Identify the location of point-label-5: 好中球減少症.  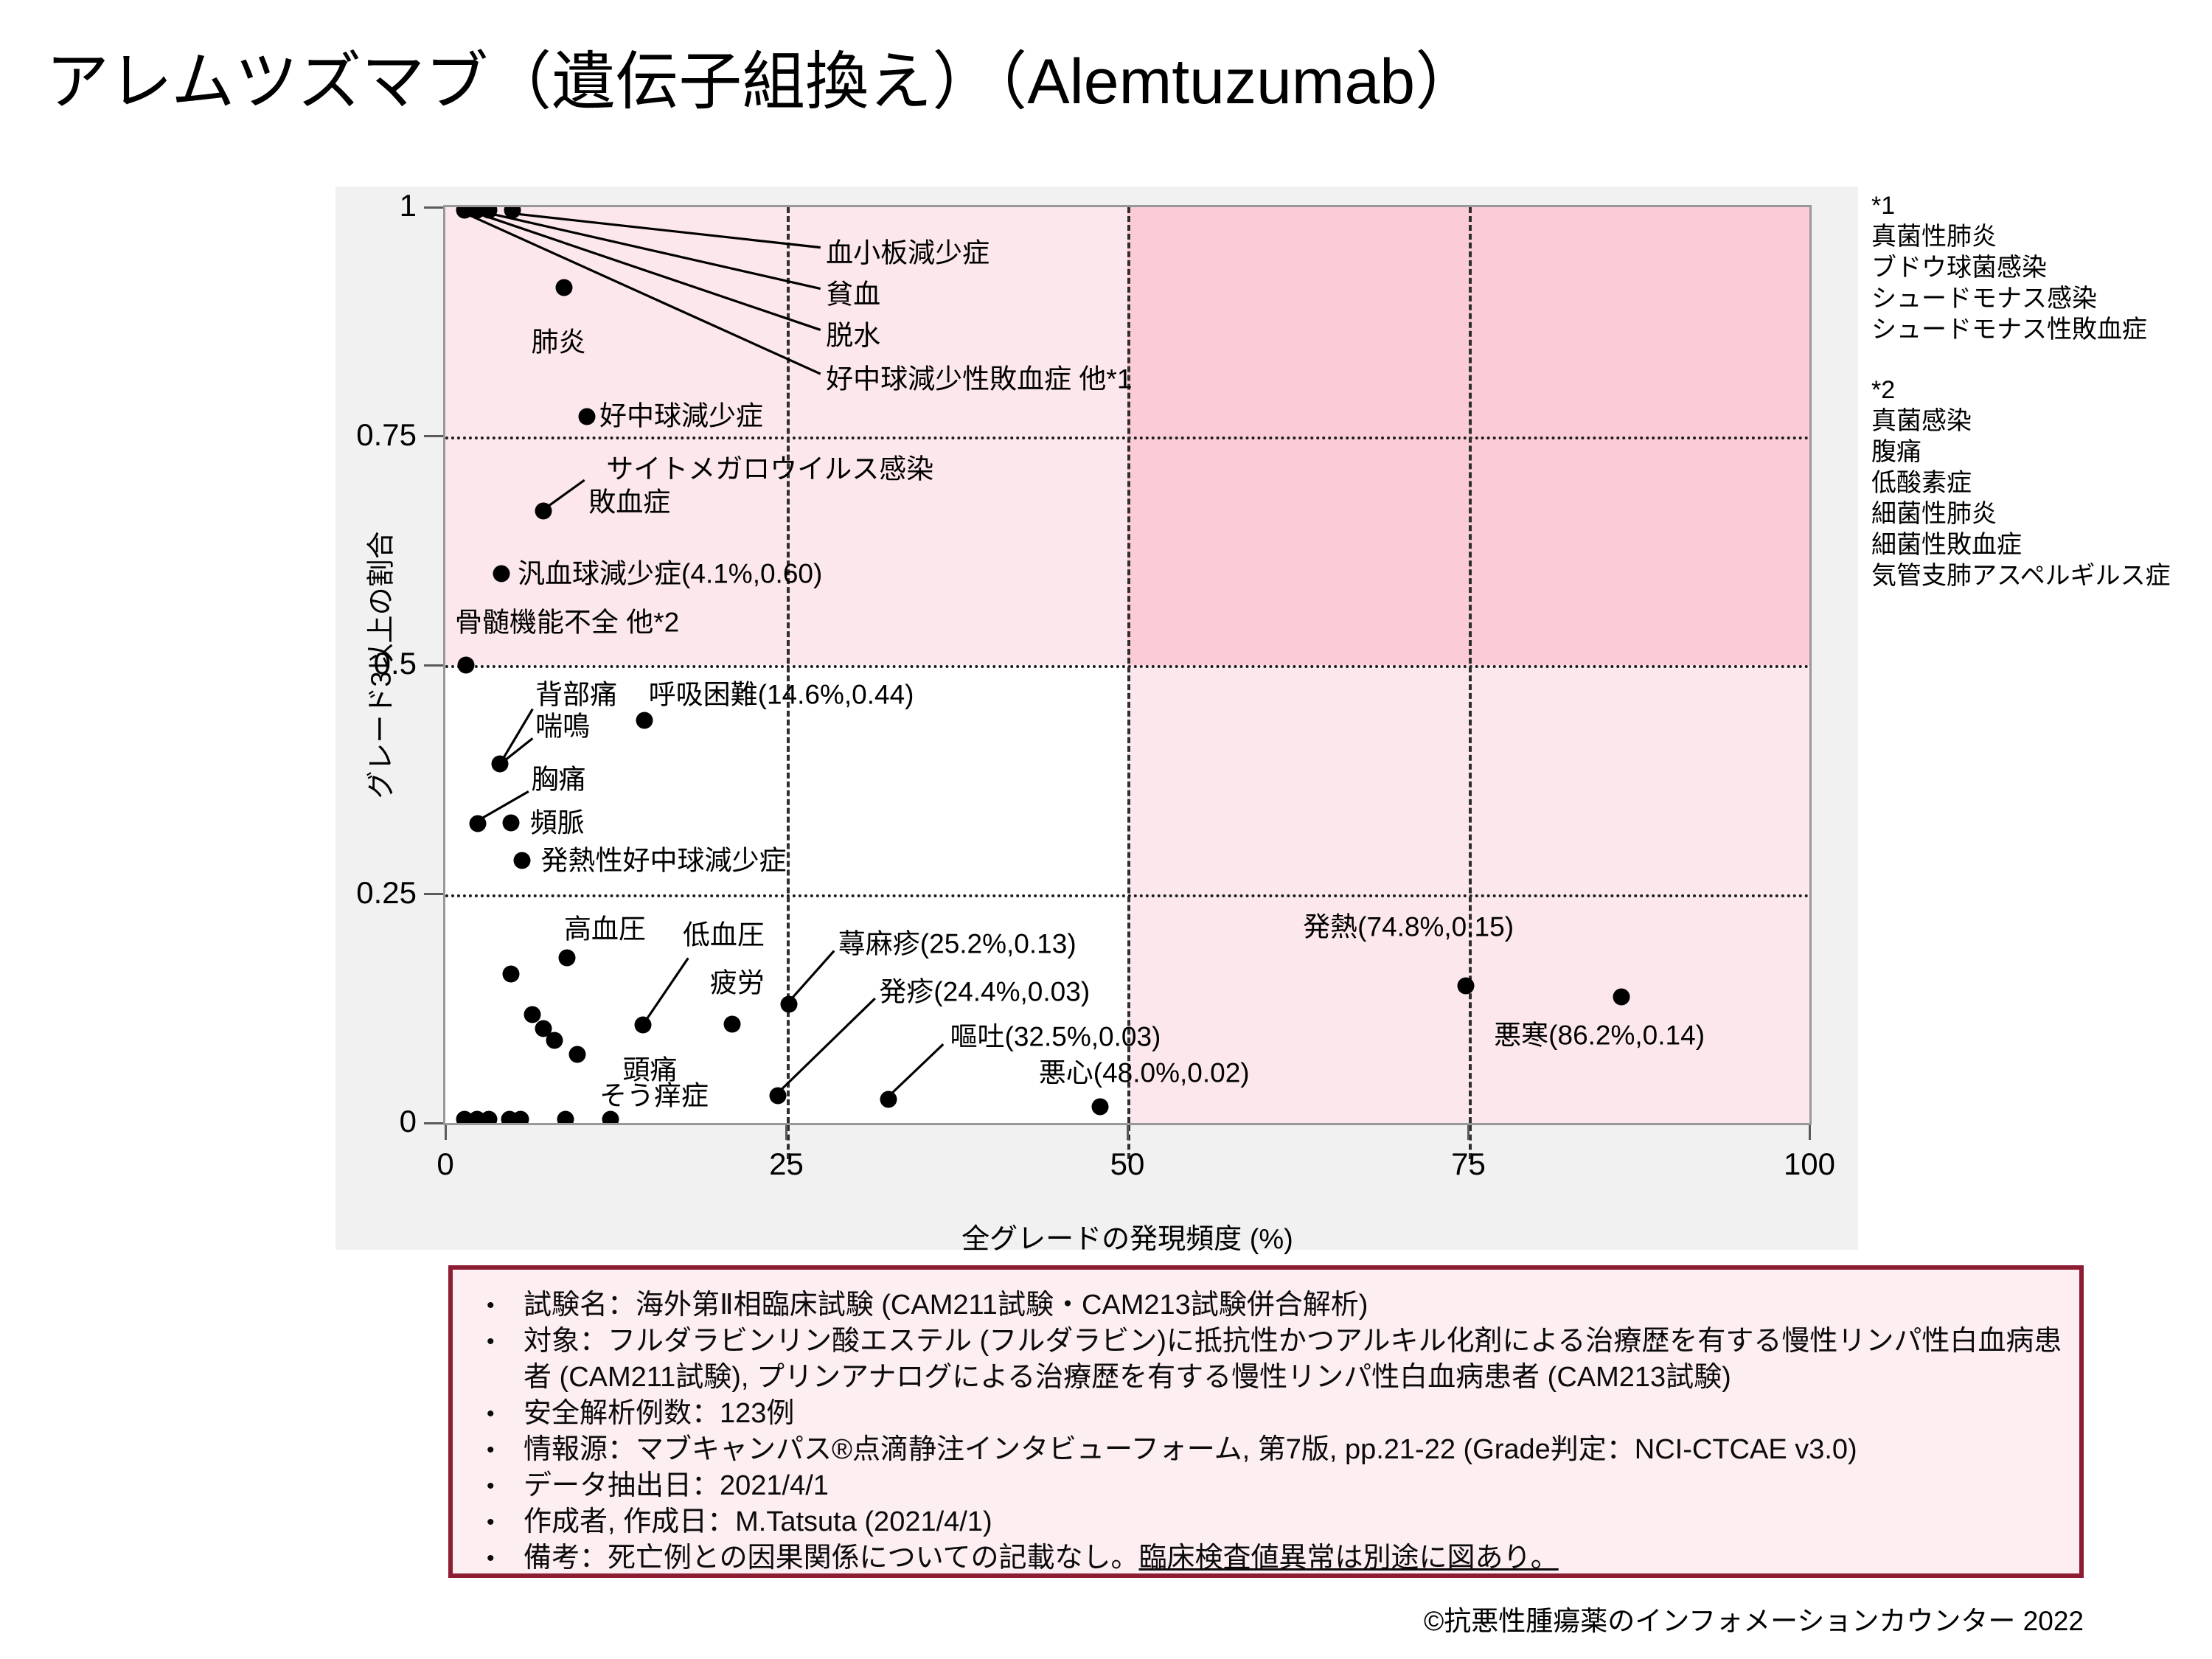
(681, 415).